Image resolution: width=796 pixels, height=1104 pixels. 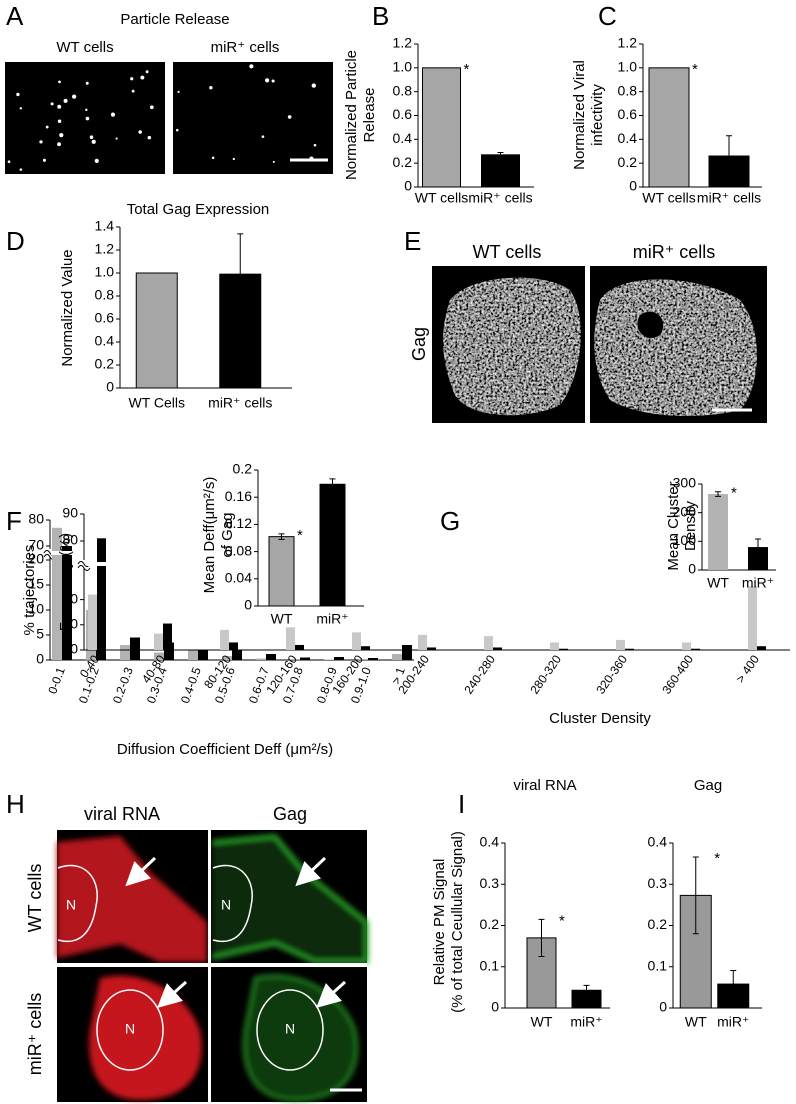 What do you see at coordinates (132, 899) in the screenshot?
I see `cell-red` at bounding box center [132, 899].